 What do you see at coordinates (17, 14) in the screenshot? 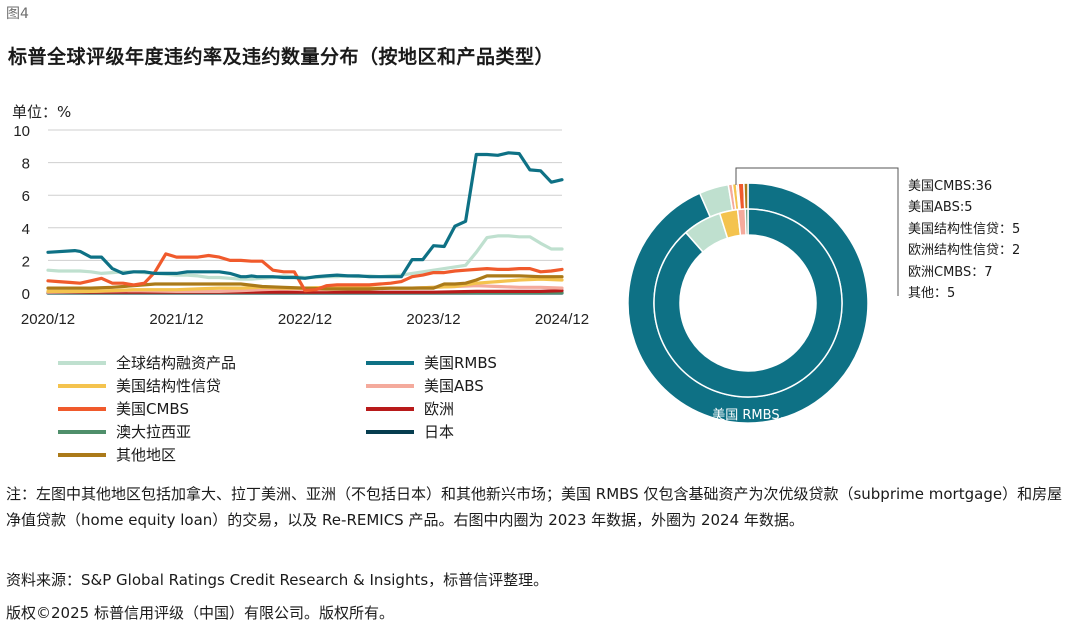
I see `figure-label: 图4` at bounding box center [17, 14].